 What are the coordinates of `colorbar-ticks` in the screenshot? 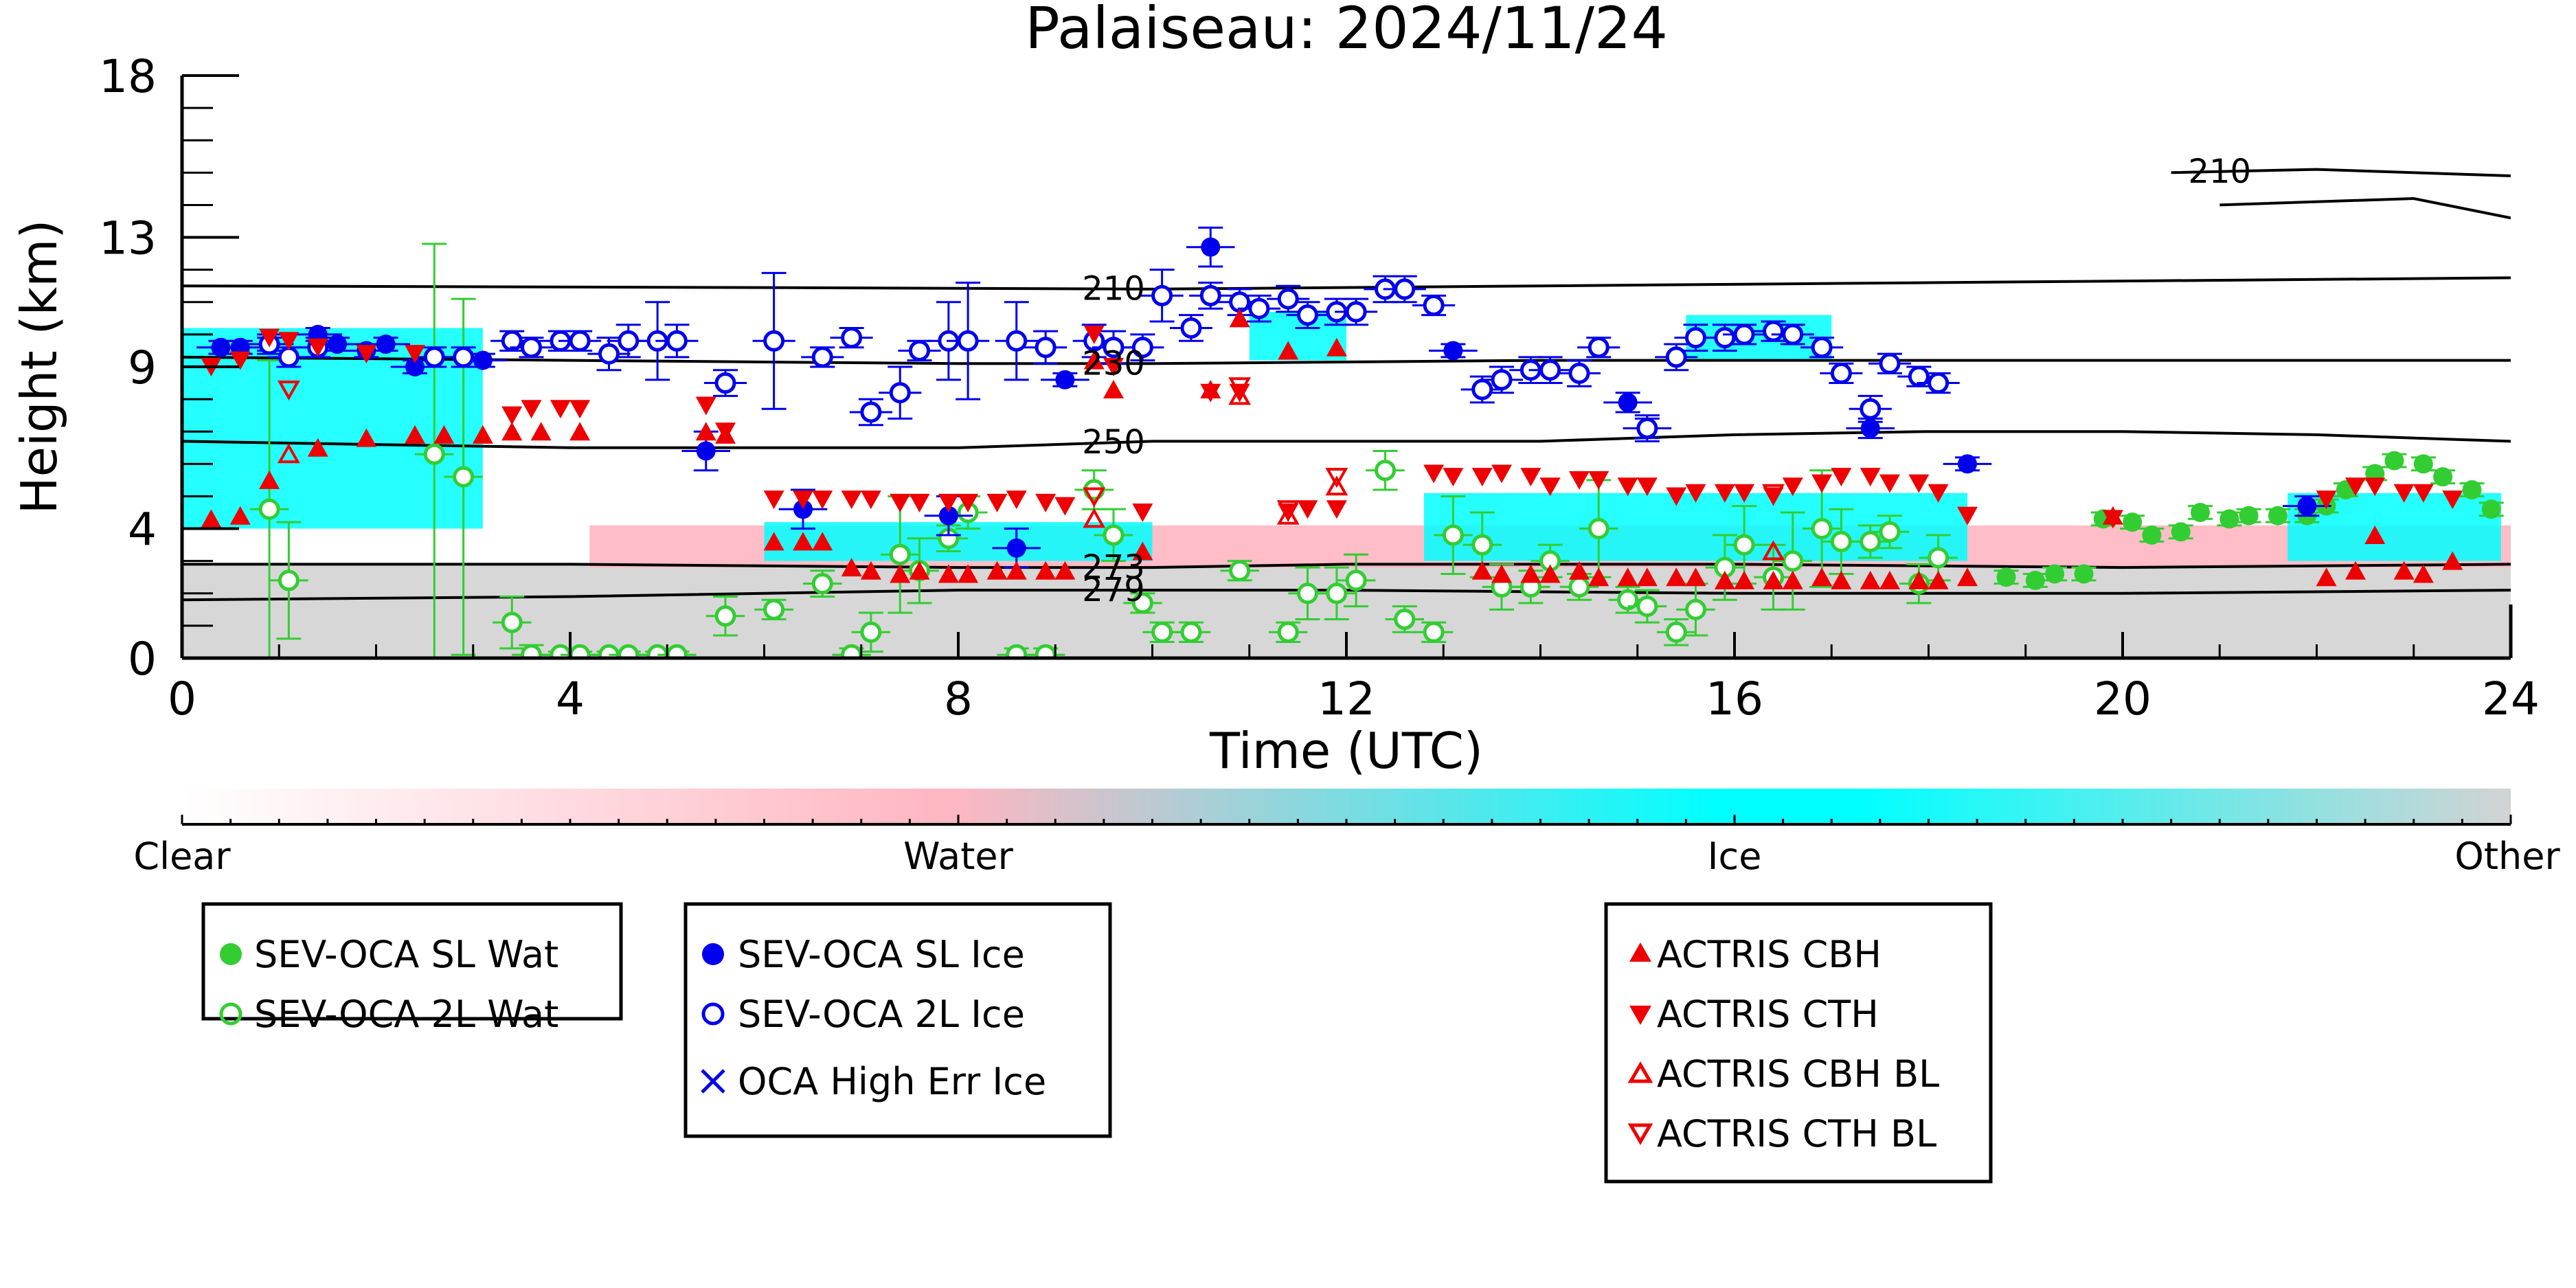 It's located at (1346, 819).